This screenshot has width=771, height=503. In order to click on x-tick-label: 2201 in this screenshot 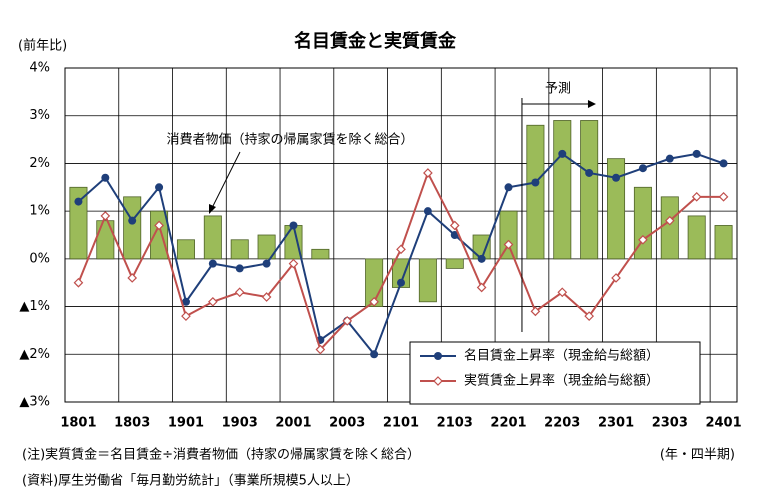, I will do `click(508, 423)`.